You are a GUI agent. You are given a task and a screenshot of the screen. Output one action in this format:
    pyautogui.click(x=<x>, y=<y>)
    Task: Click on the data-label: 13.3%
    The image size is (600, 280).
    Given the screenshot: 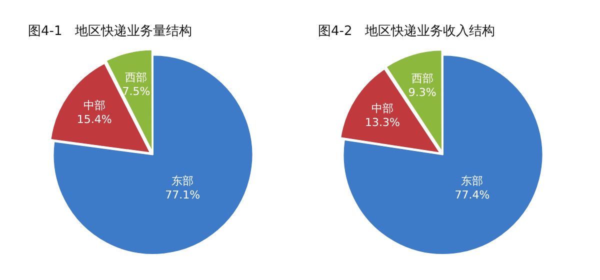 What is the action you would take?
    pyautogui.click(x=382, y=123)
    